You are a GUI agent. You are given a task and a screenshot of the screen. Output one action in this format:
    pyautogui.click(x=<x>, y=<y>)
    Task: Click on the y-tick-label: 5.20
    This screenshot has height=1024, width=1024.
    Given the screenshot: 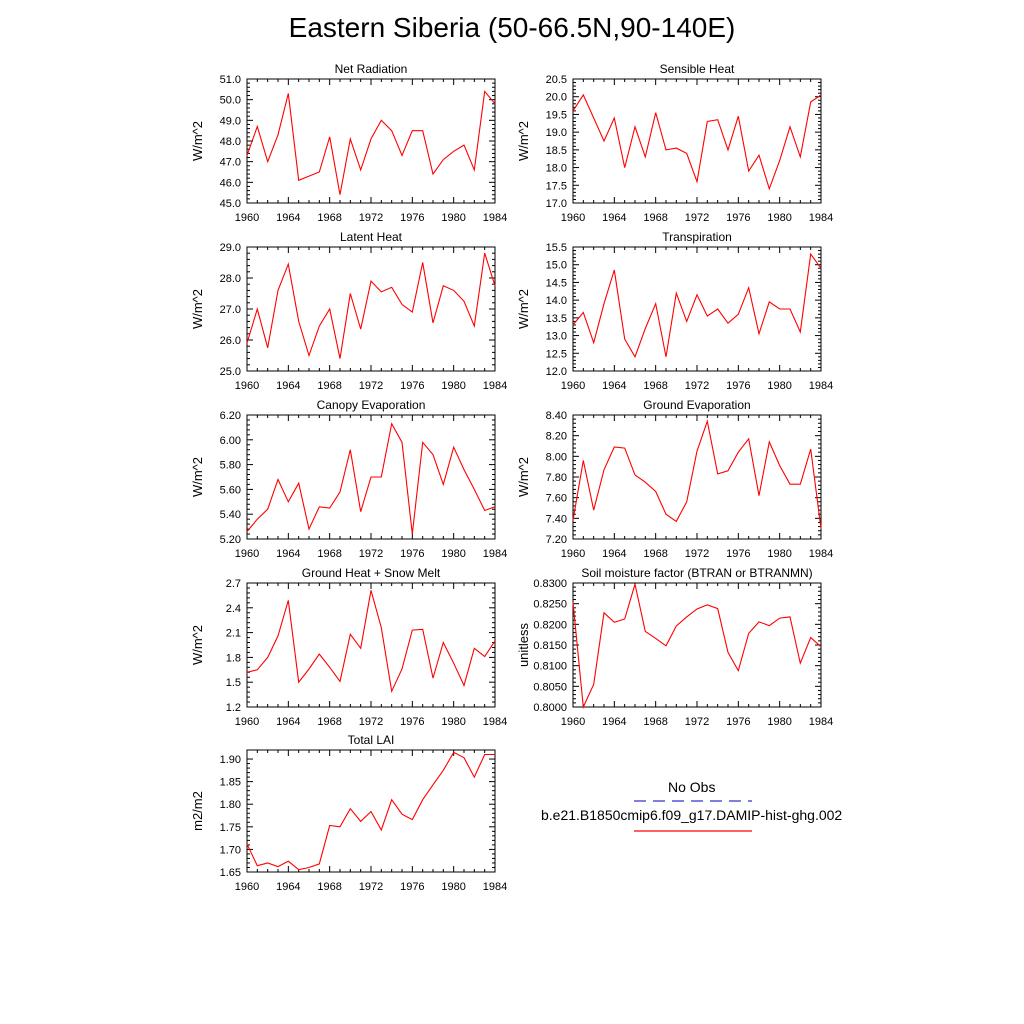 What is the action you would take?
    pyautogui.click(x=230, y=540)
    